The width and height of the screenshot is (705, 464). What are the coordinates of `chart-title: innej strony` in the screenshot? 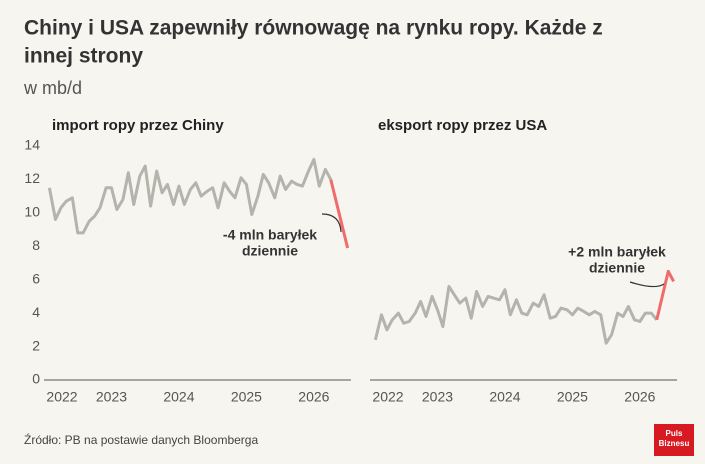 It's located at (83, 56).